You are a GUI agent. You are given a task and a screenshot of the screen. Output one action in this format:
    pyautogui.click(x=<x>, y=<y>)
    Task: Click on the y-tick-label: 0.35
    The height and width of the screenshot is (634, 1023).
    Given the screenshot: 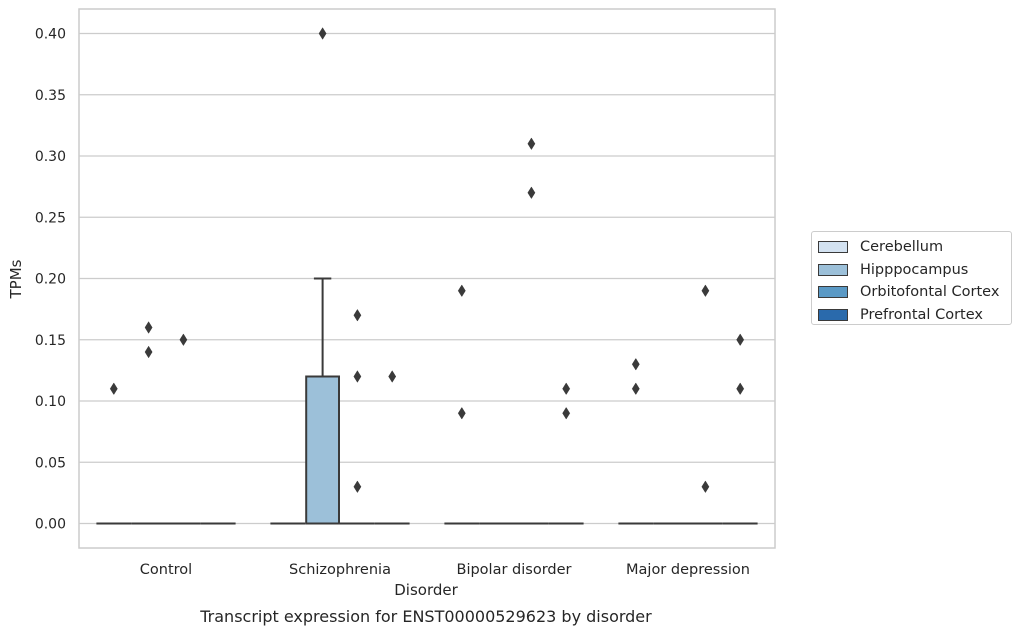 What is the action you would take?
    pyautogui.click(x=50, y=96)
    